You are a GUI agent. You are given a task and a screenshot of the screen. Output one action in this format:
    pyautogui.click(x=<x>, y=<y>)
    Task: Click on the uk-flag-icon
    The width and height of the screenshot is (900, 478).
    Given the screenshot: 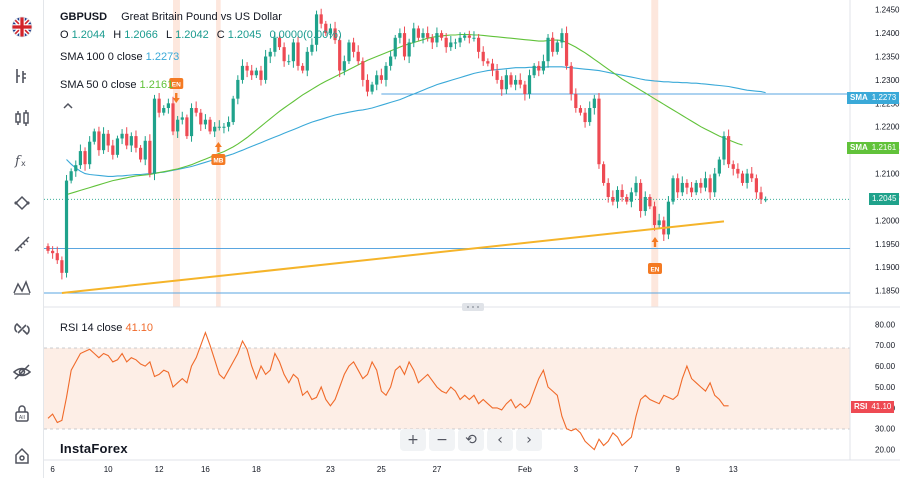 What is the action you would take?
    pyautogui.click(x=22, y=27)
    